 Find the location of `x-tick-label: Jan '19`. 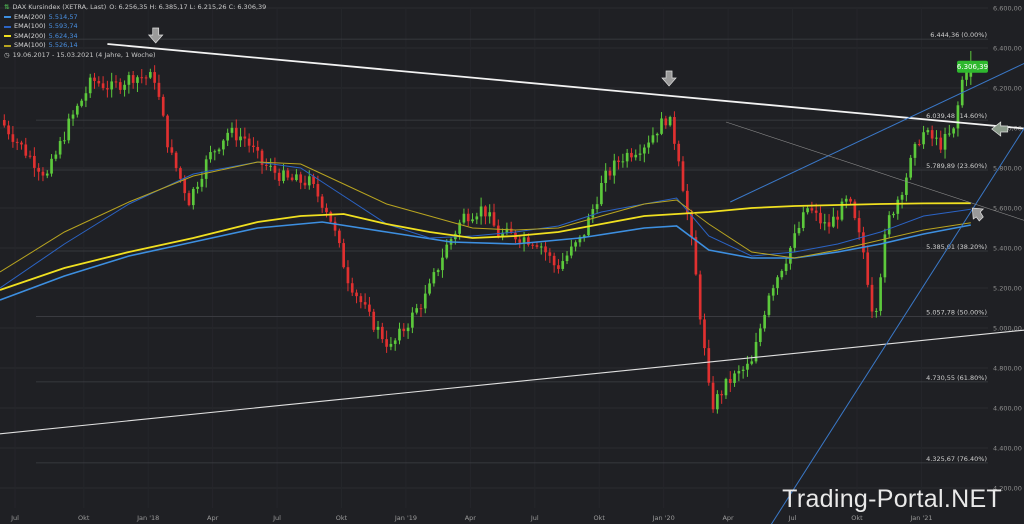

x-tick-label: Jan '19 is located at coordinates (405, 518).